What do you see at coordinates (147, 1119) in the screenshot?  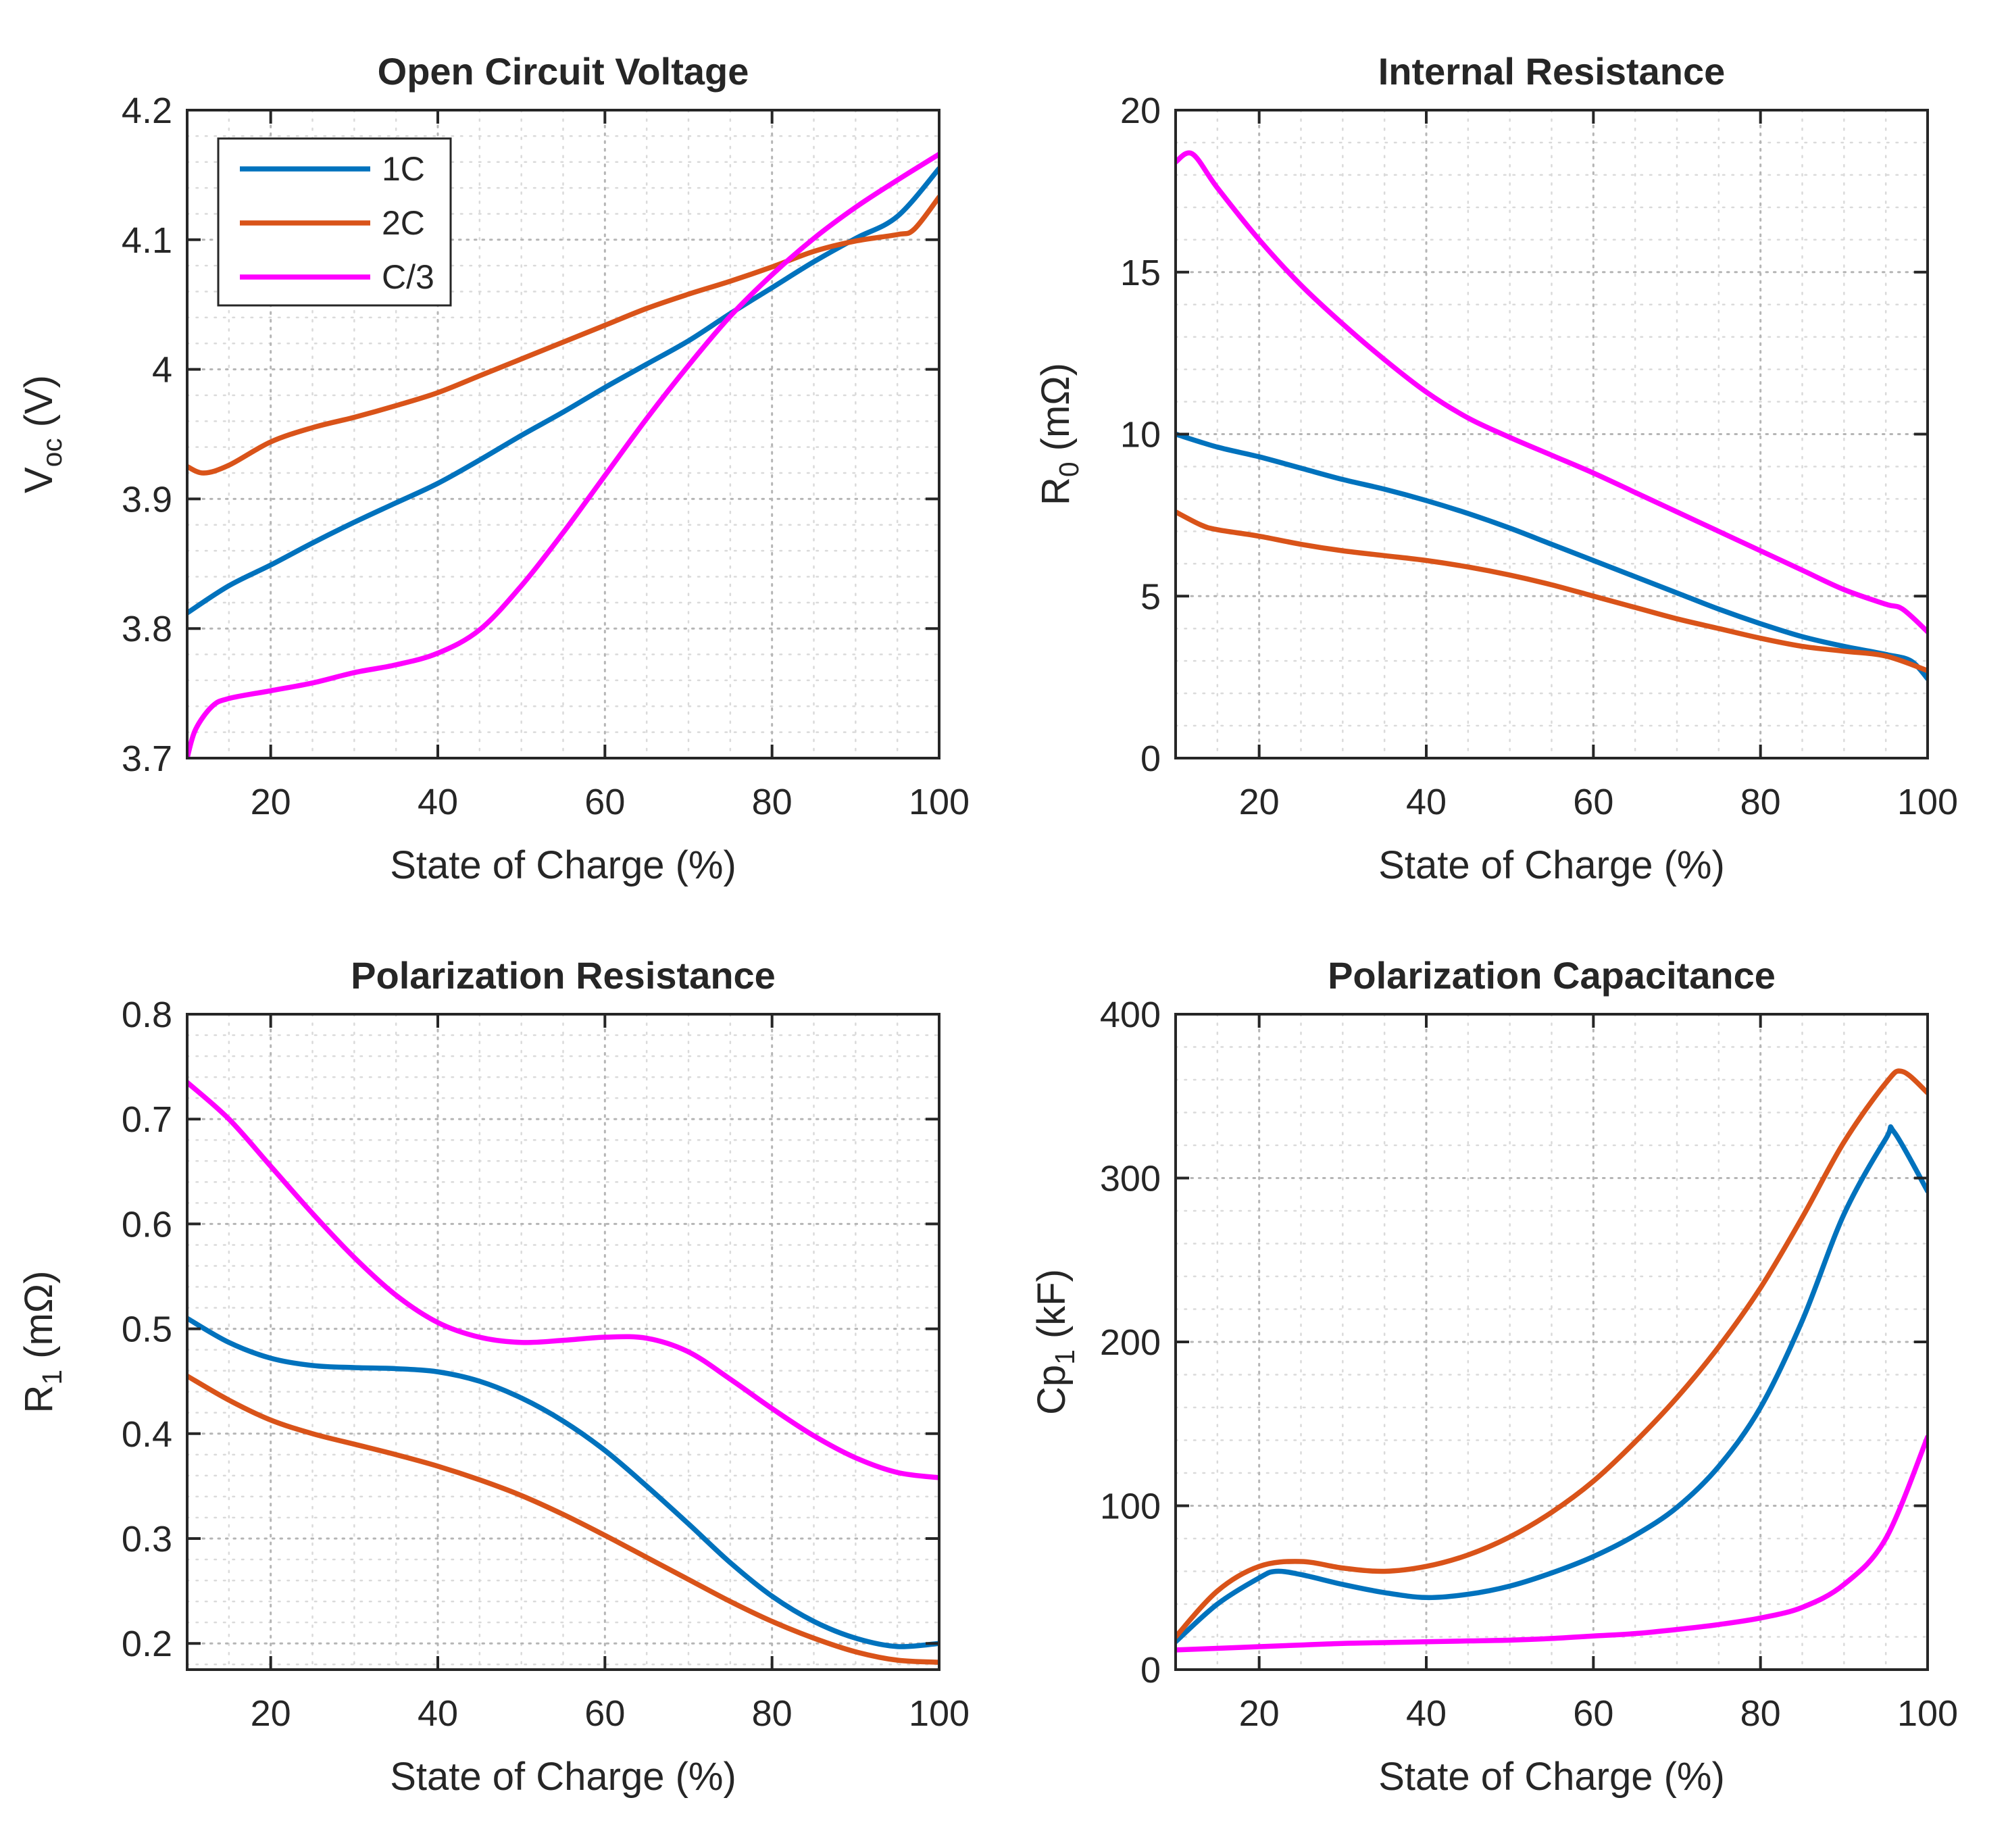 I see `y-tick-label: 0.7` at bounding box center [147, 1119].